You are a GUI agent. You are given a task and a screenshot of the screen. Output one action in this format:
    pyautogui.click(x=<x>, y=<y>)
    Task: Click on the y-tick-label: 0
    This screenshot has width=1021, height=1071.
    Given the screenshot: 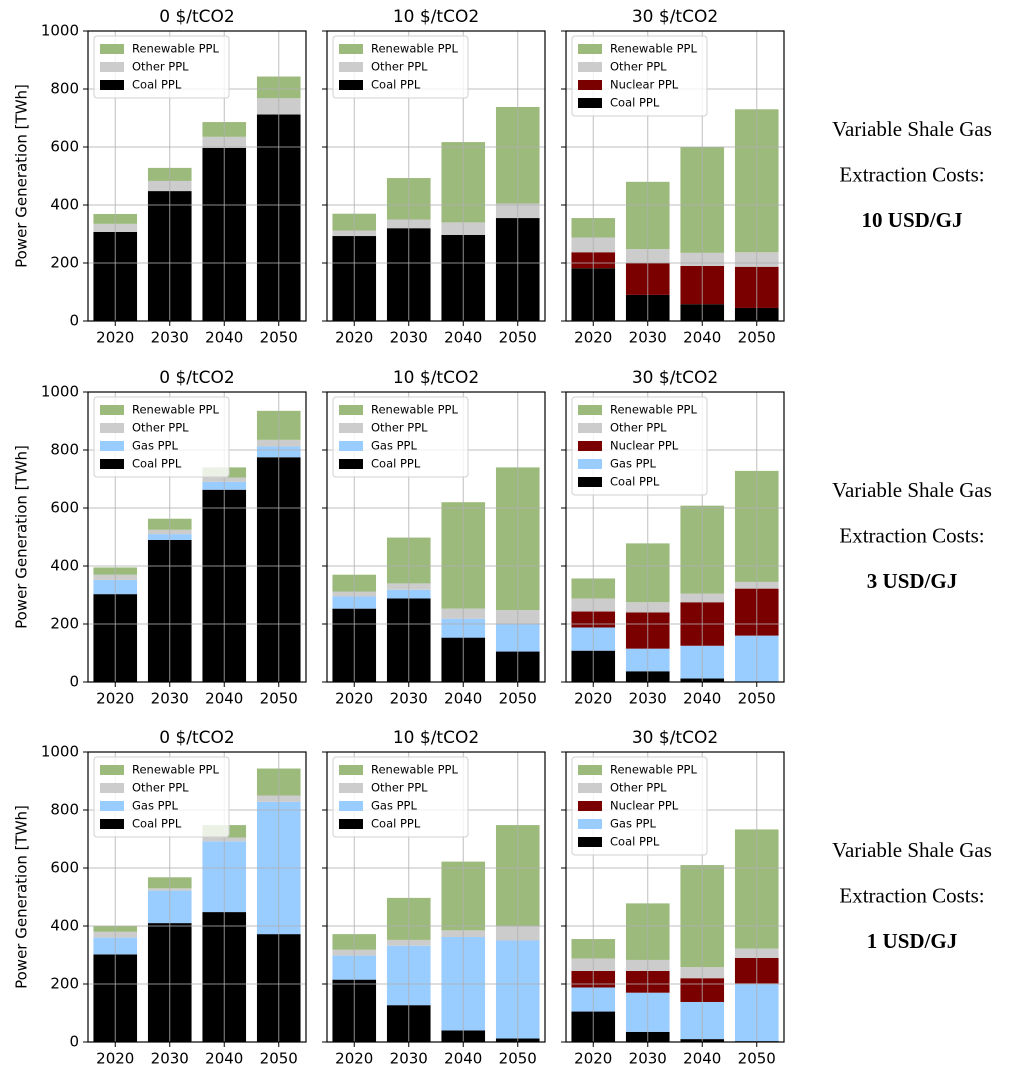 What is the action you would take?
    pyautogui.click(x=74, y=1042)
    